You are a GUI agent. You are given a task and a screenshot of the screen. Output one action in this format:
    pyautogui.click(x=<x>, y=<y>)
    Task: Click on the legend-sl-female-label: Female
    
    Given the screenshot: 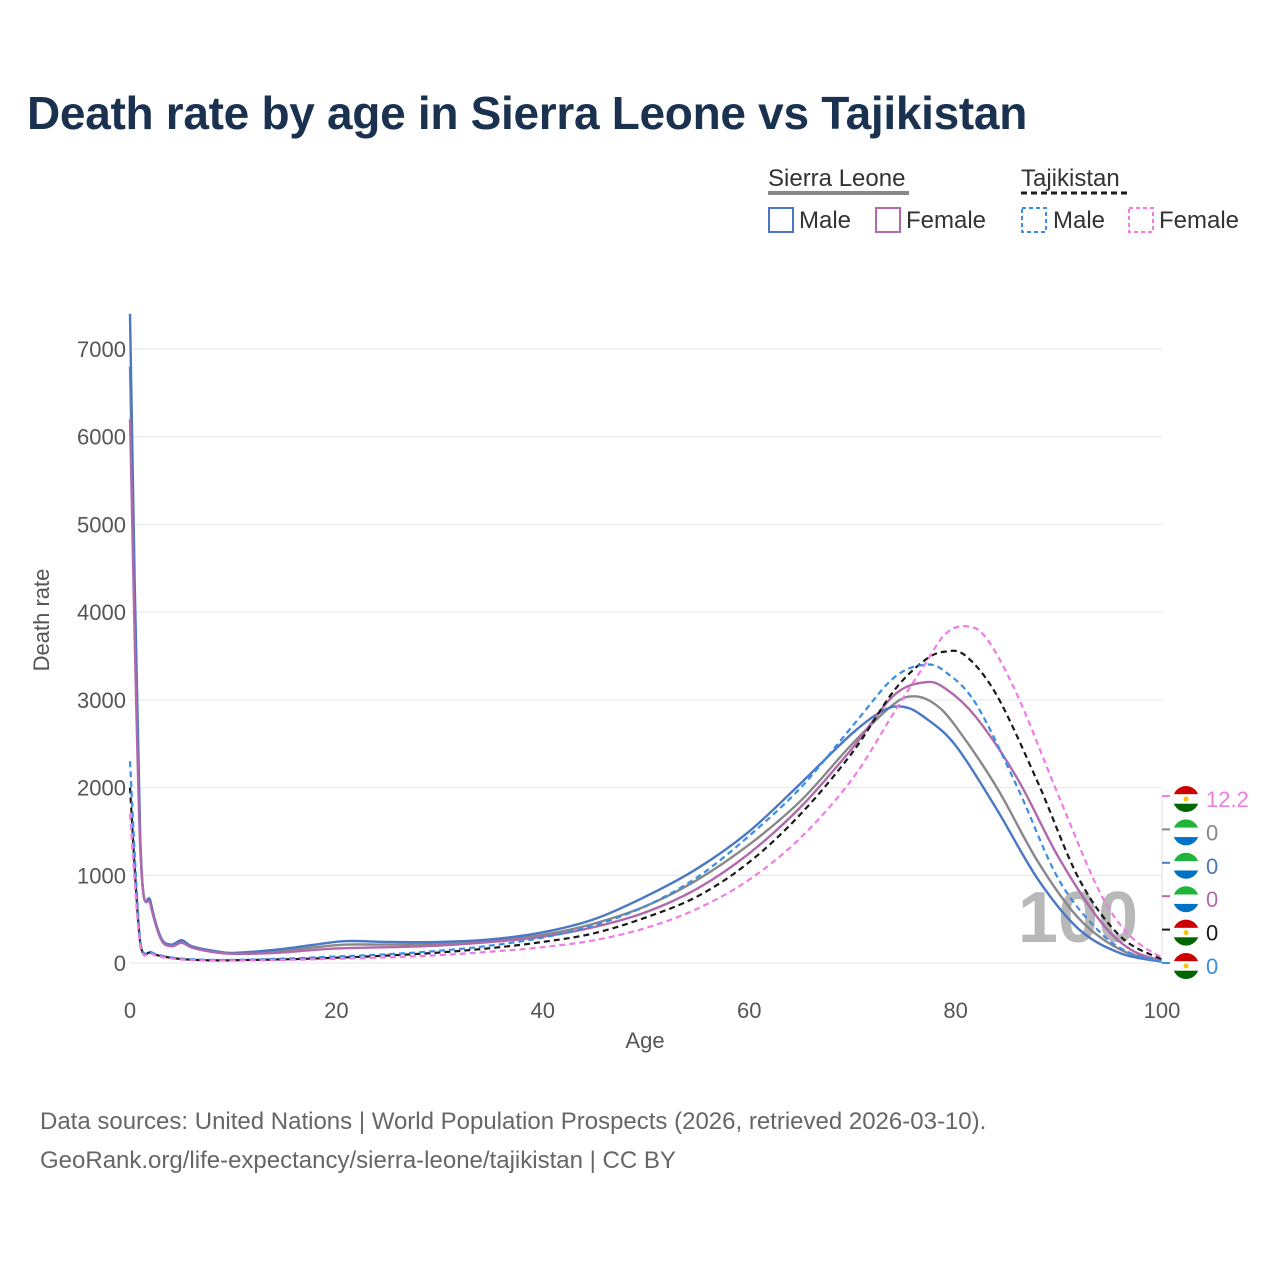 What is the action you would take?
    pyautogui.click(x=946, y=220)
    